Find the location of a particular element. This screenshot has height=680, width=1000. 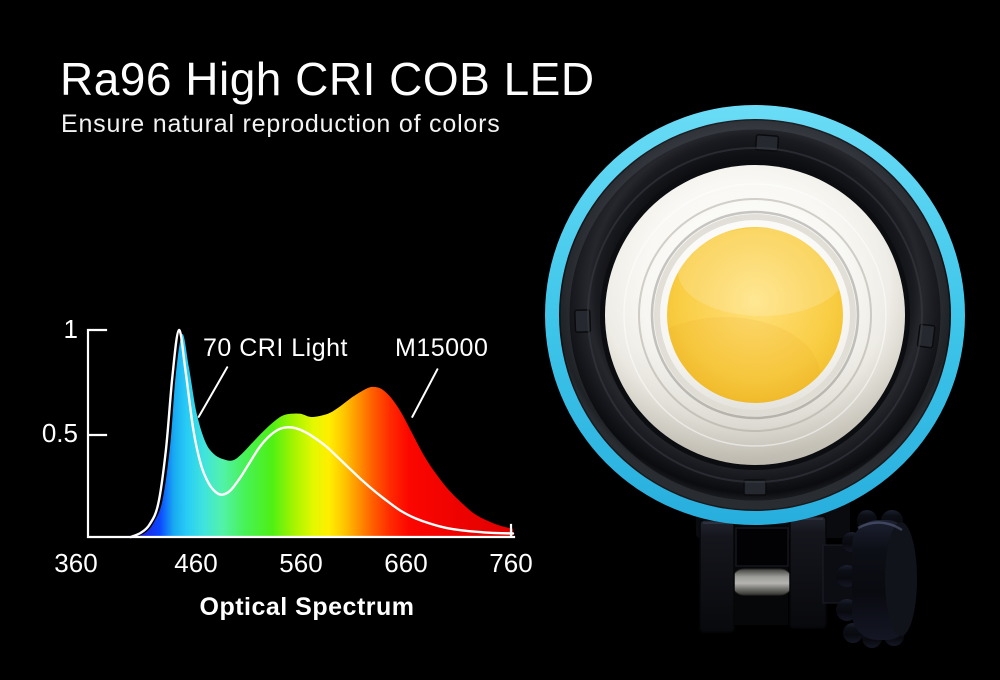

chart-axes is located at coordinates (301, 433).